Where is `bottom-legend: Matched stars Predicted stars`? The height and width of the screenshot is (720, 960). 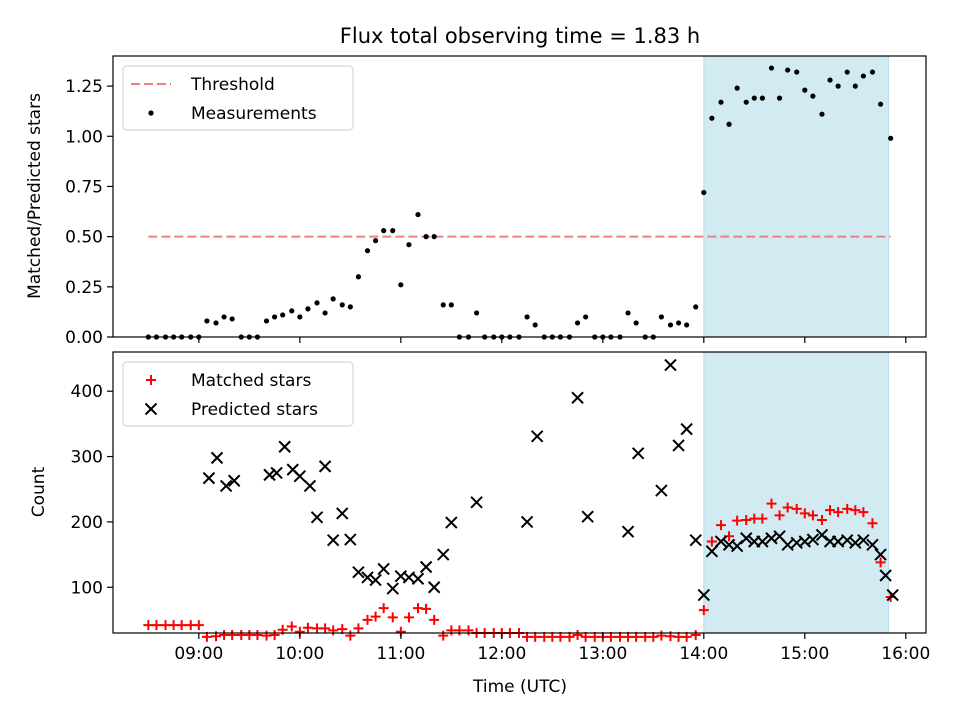 bottom-legend: Matched stars Predicted stars is located at coordinates (238, 394).